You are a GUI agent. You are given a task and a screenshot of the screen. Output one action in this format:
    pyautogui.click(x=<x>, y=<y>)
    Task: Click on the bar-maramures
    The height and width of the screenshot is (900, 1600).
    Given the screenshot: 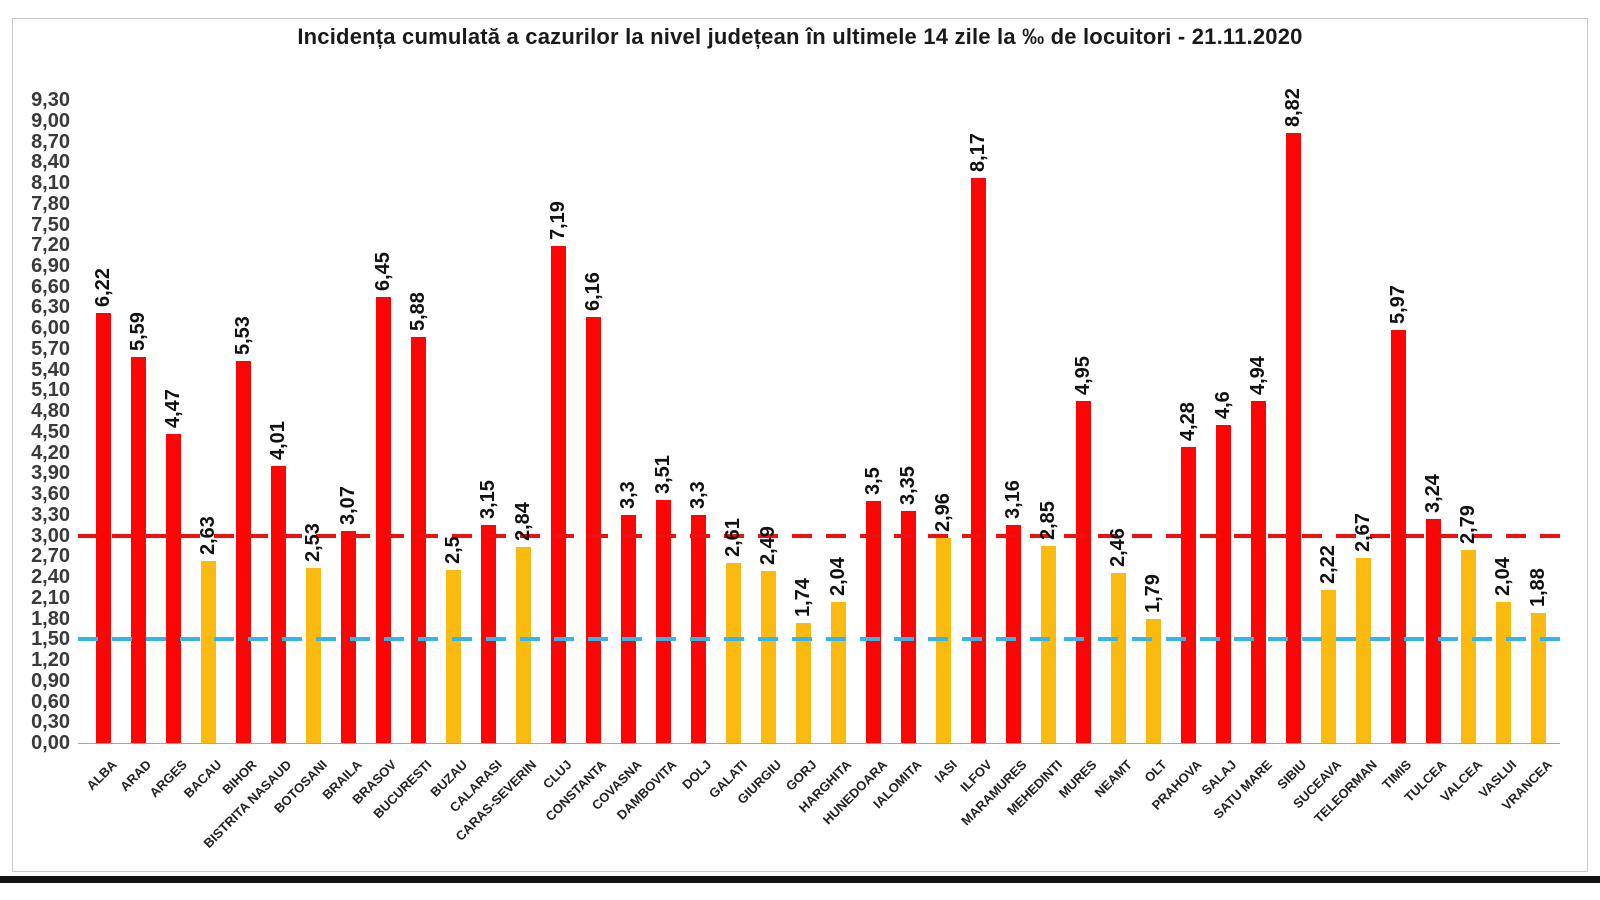 What is the action you would take?
    pyautogui.click(x=1013, y=633)
    